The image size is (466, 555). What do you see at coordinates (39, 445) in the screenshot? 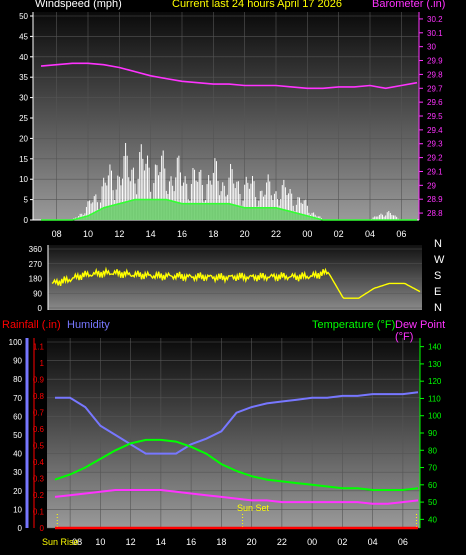
I see `rainfall-tick-label: 0.5` at bounding box center [39, 445].